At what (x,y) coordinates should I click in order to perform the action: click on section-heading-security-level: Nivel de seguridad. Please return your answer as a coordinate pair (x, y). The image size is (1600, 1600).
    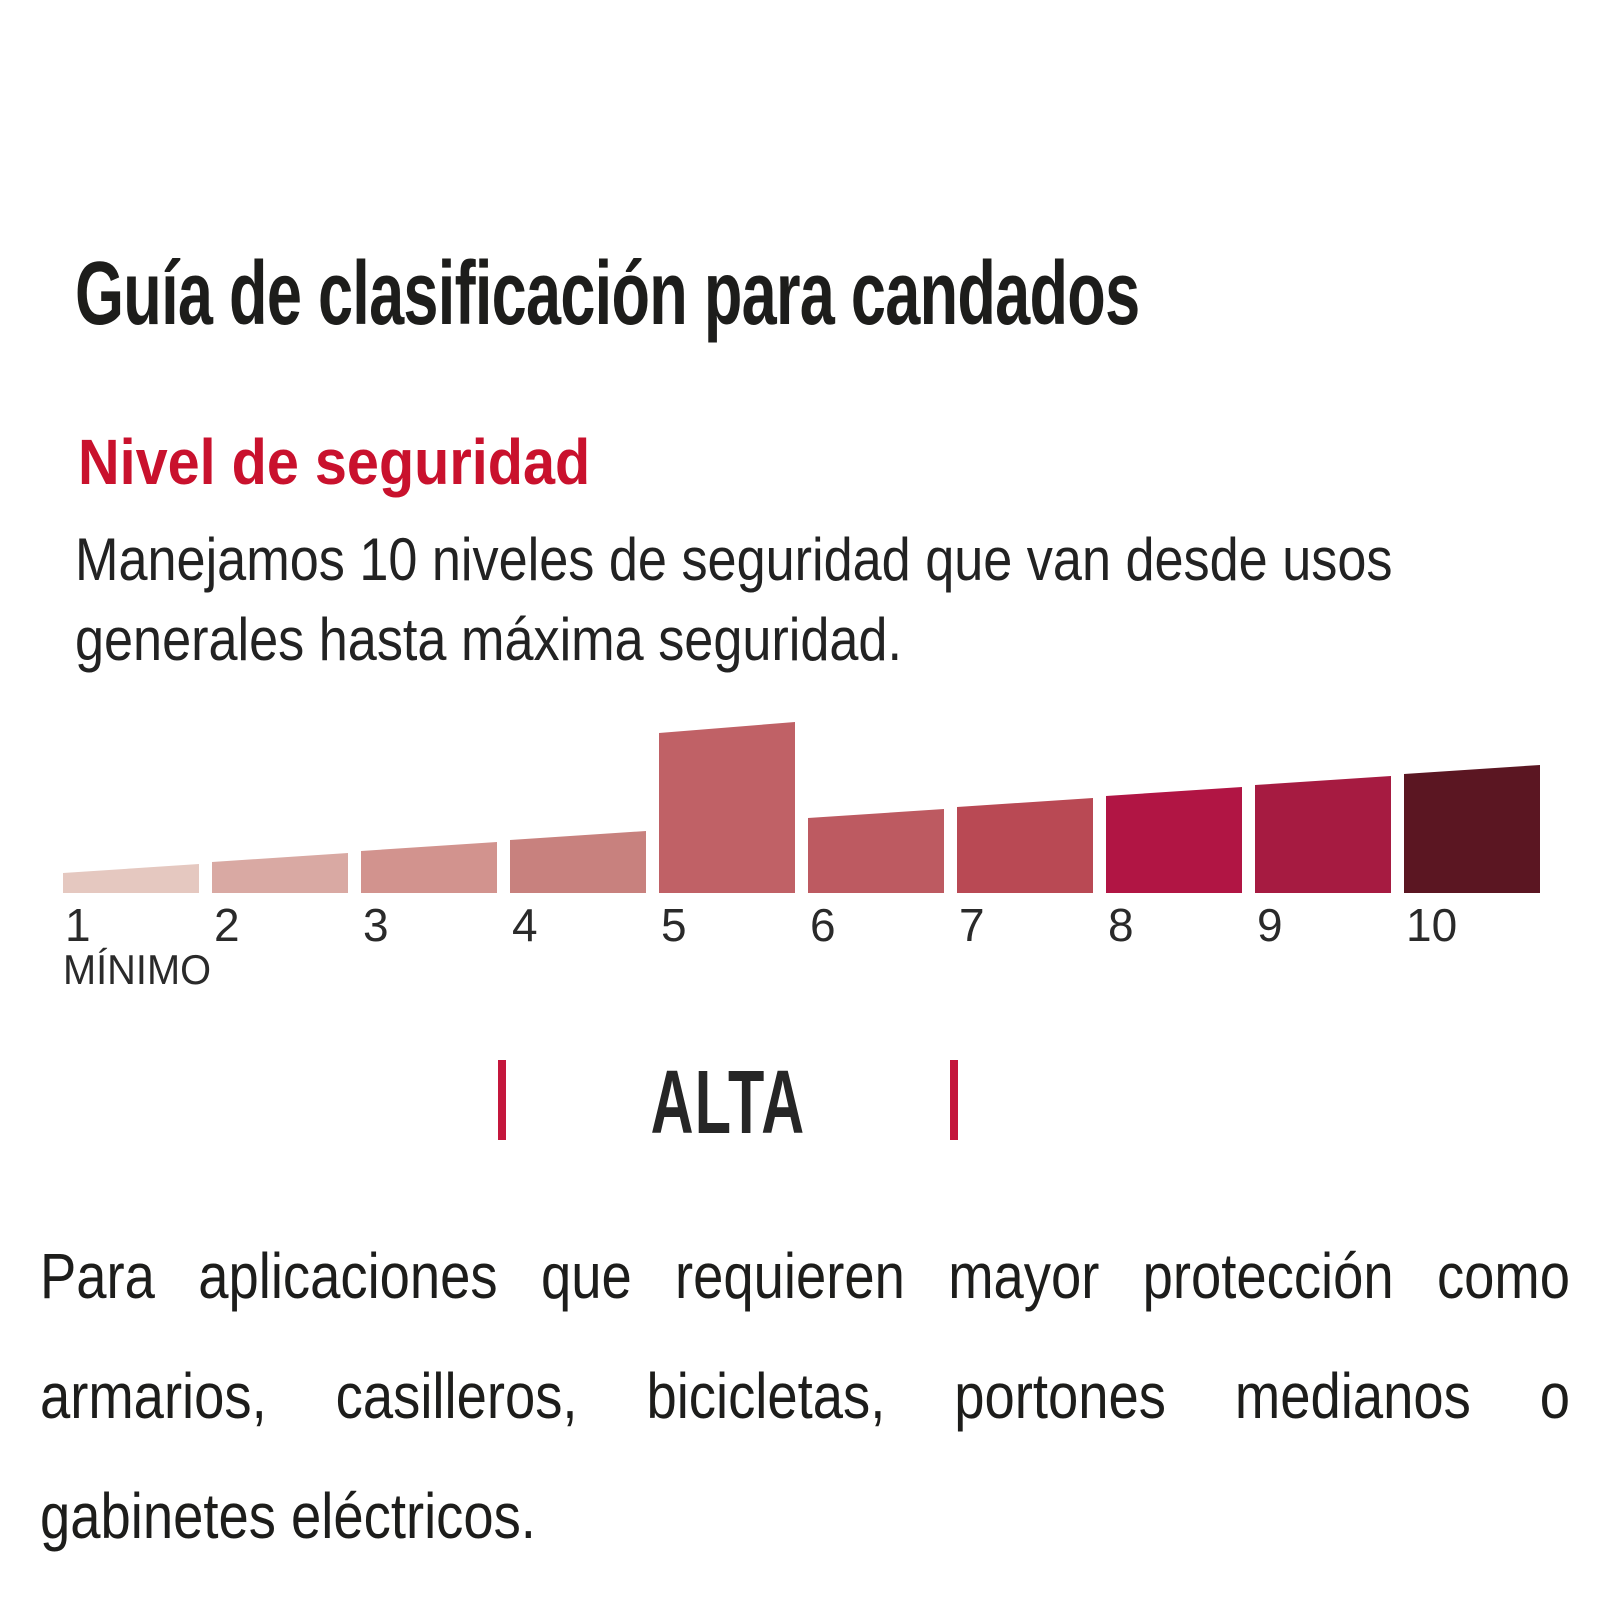
    Looking at the image, I should click on (334, 462).